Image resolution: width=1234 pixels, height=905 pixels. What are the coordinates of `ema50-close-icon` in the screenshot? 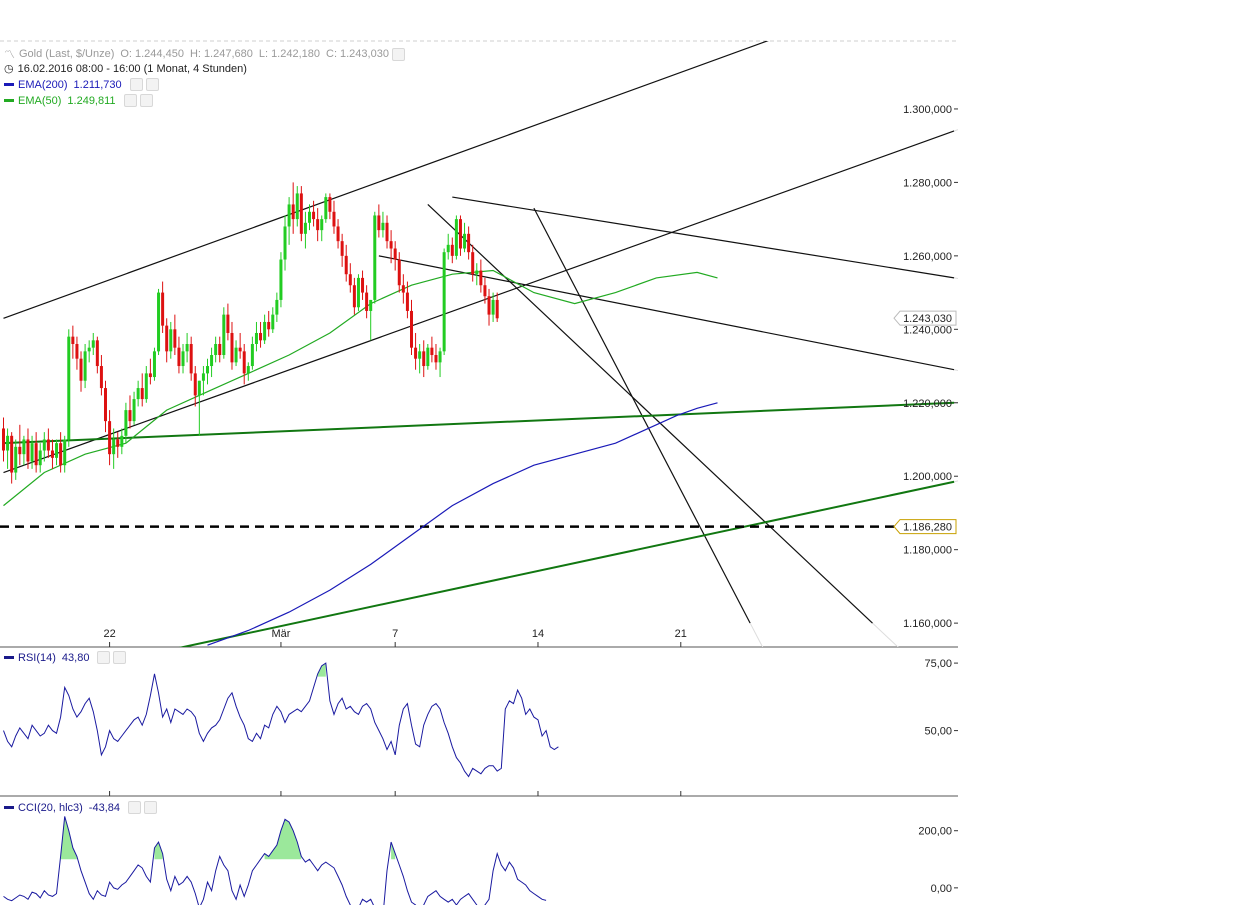 It's located at (146, 100).